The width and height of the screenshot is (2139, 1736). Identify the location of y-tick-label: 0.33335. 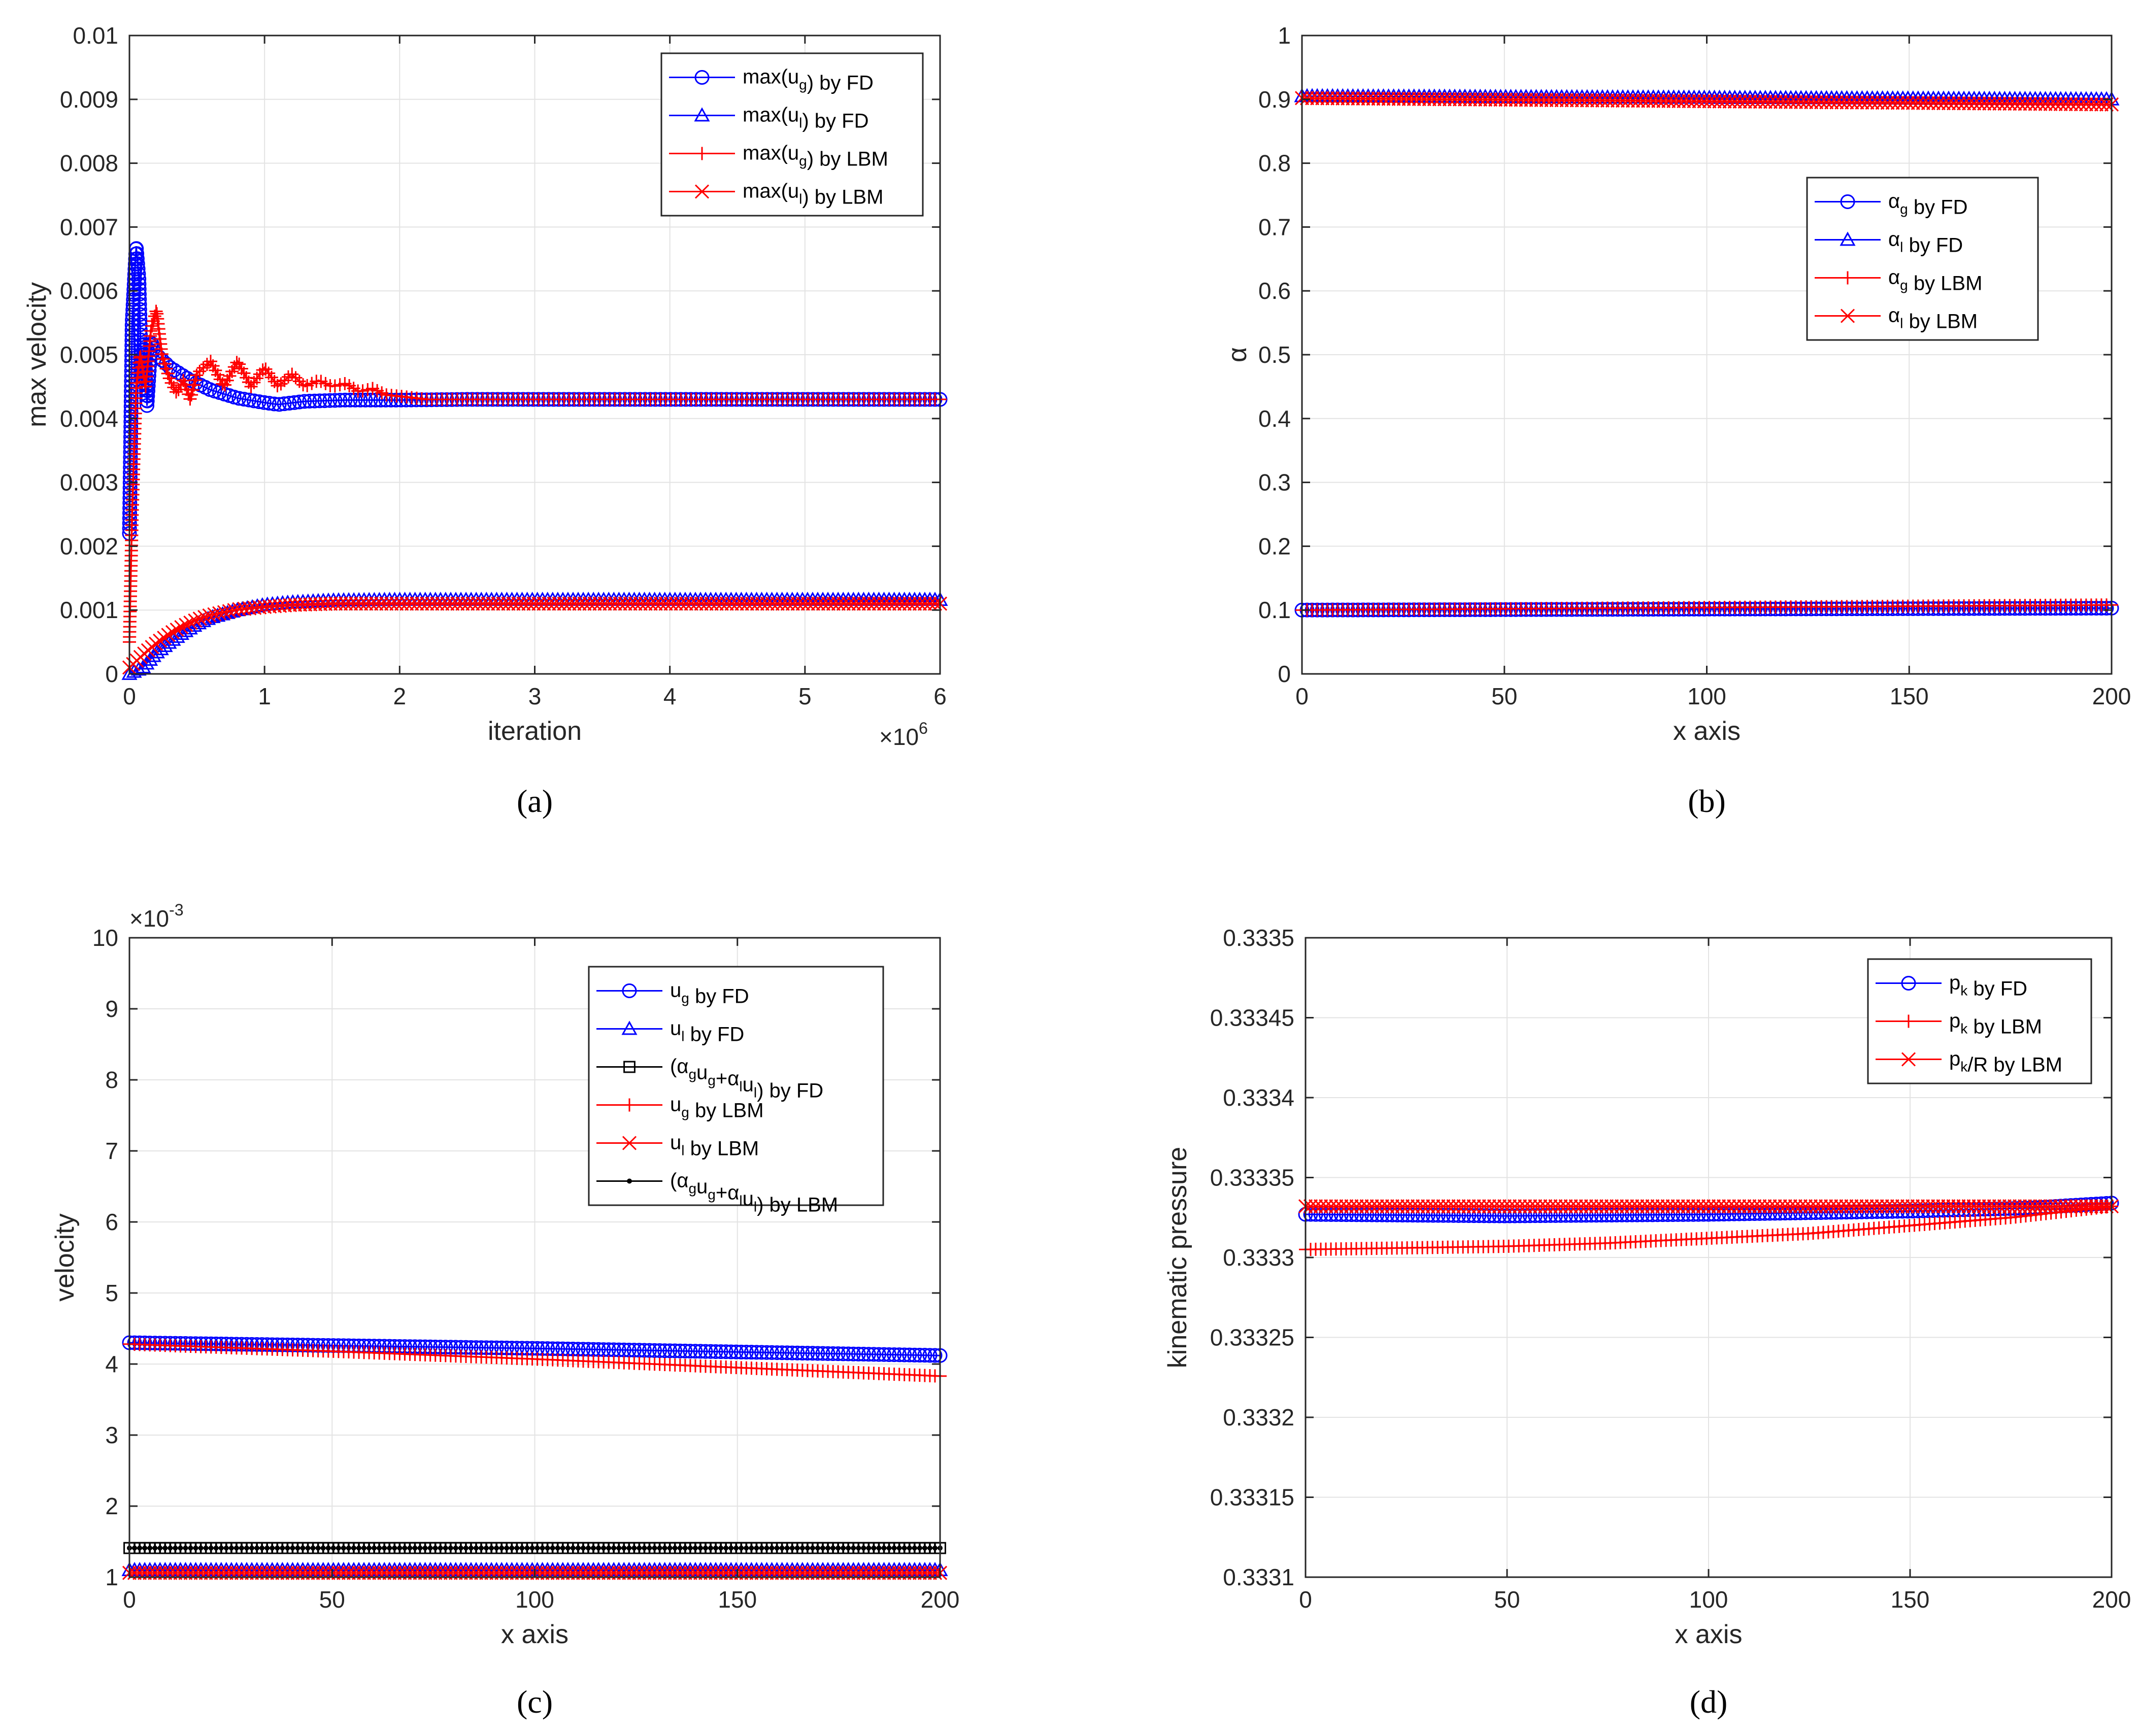
(1252, 1178).